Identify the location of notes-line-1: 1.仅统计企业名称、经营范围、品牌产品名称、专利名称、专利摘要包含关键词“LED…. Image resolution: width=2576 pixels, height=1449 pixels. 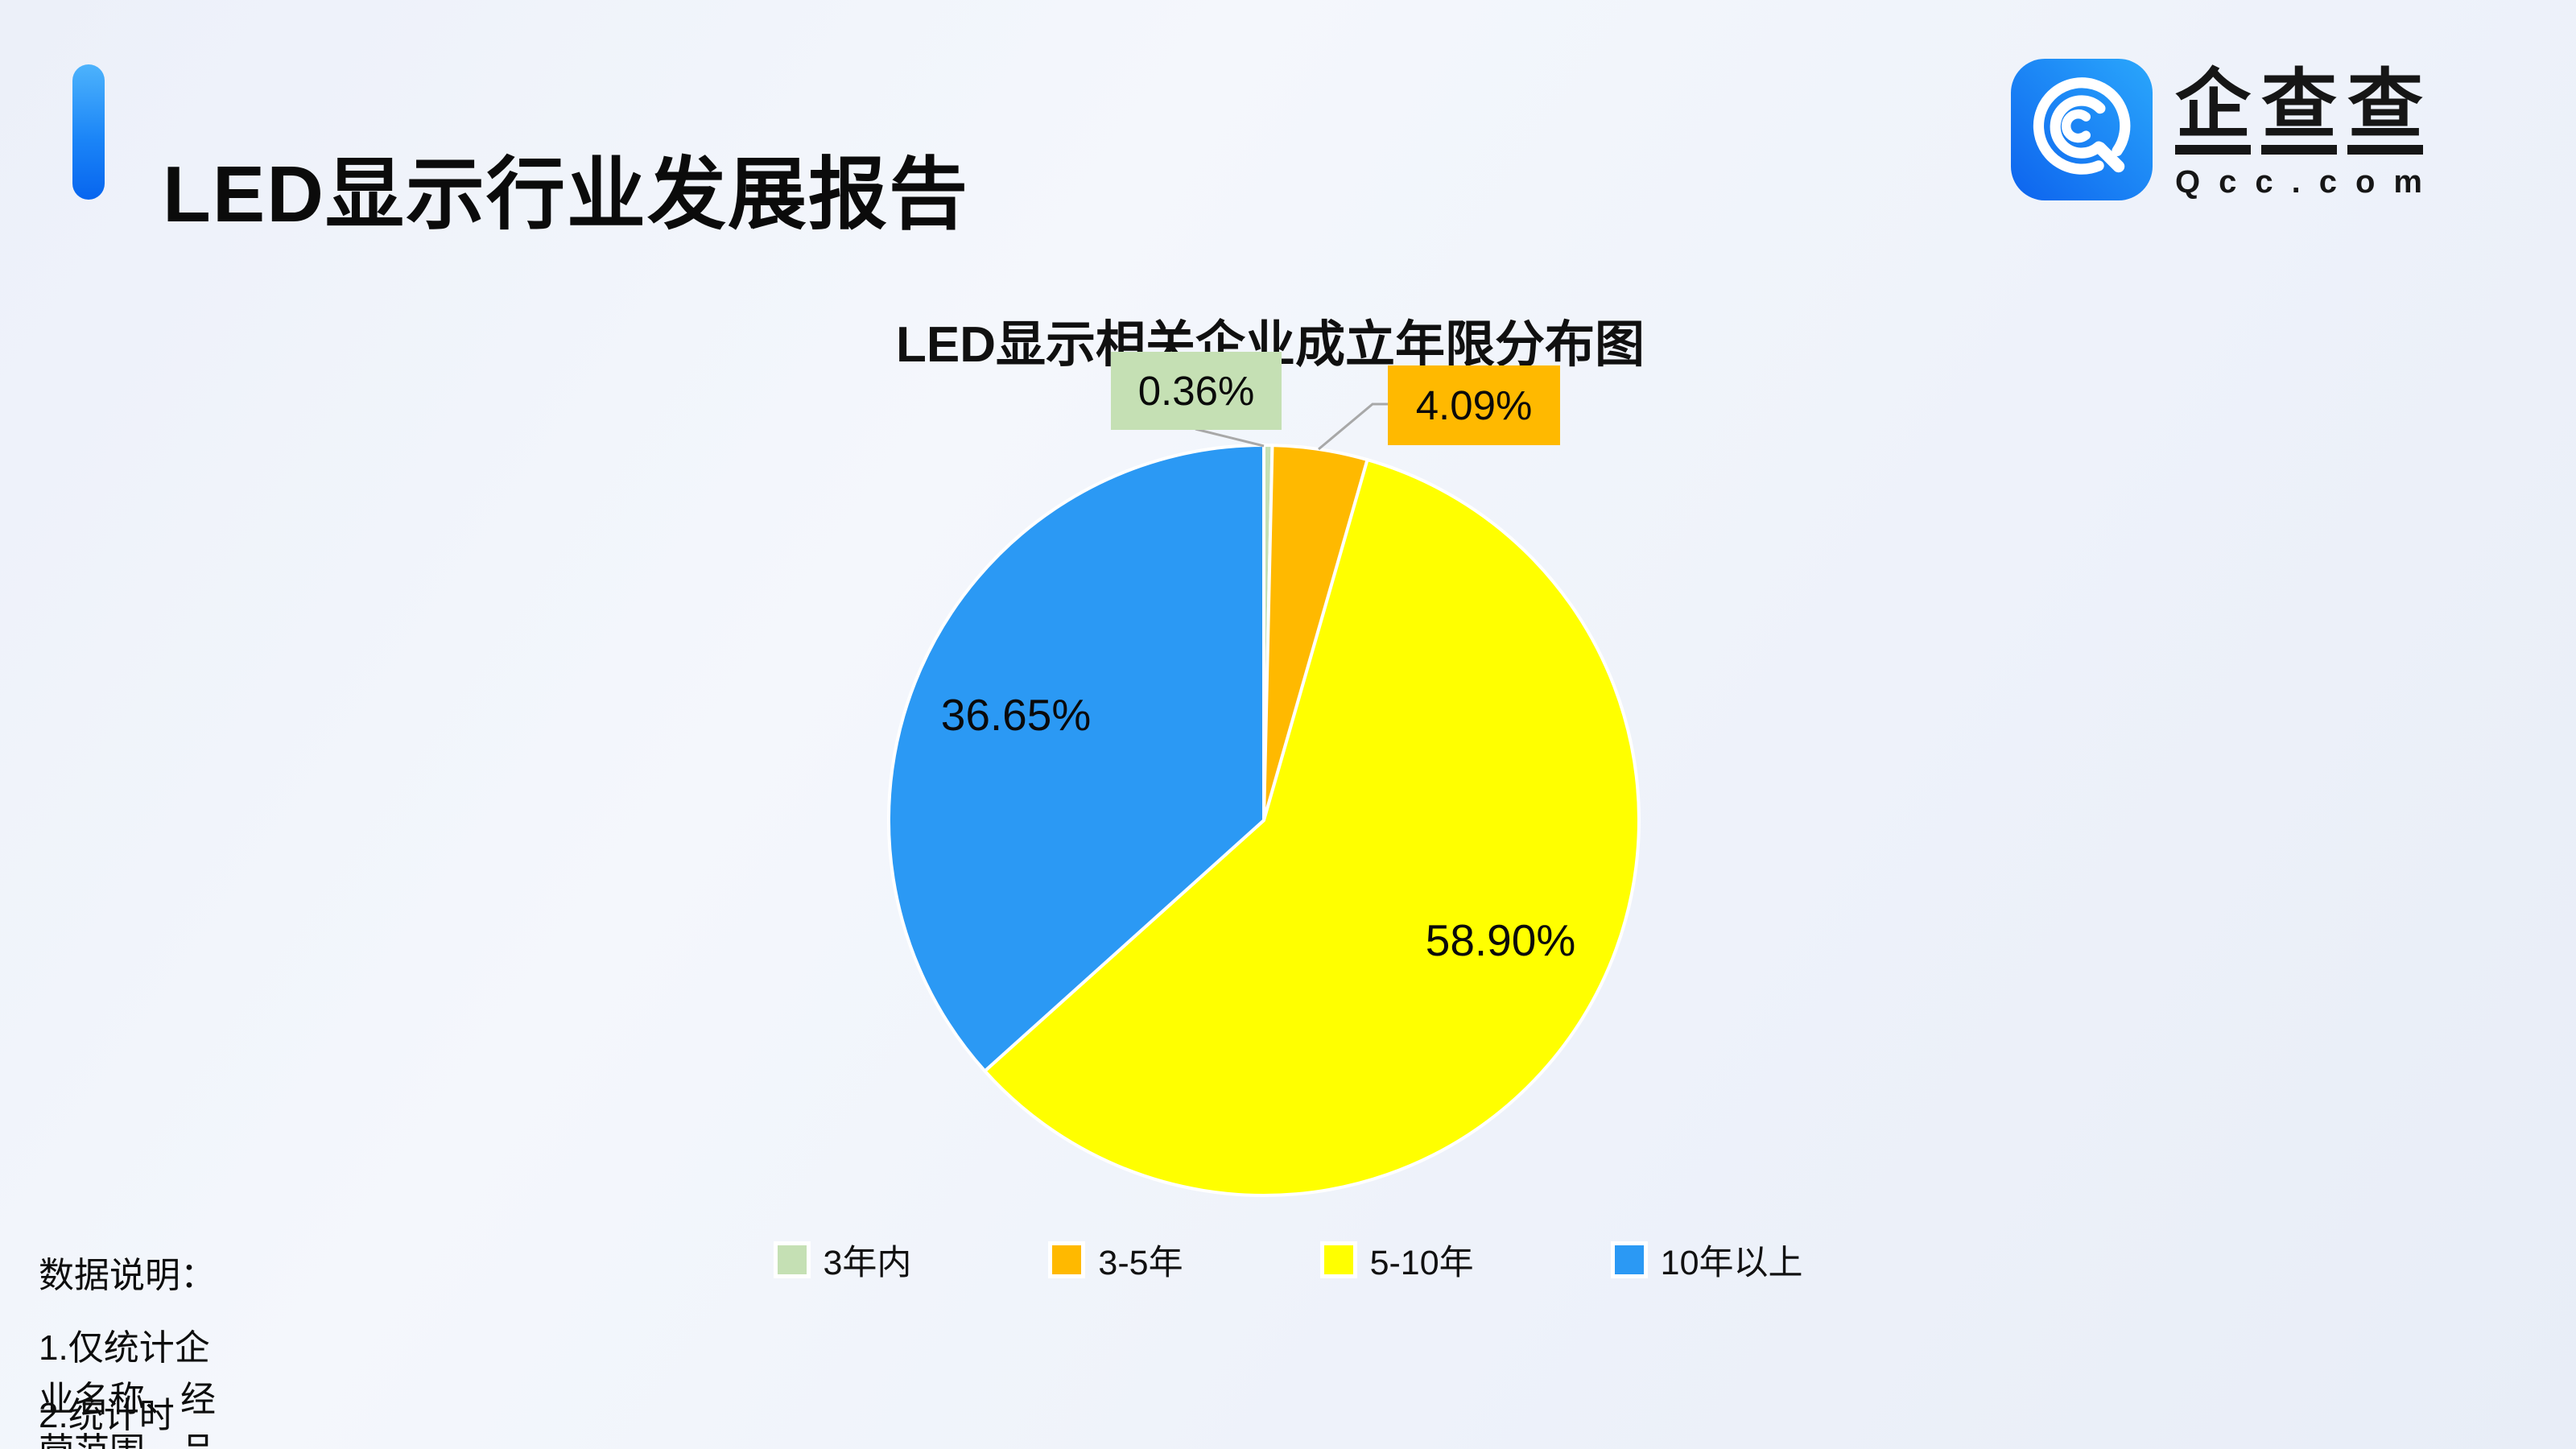
(127, 1388).